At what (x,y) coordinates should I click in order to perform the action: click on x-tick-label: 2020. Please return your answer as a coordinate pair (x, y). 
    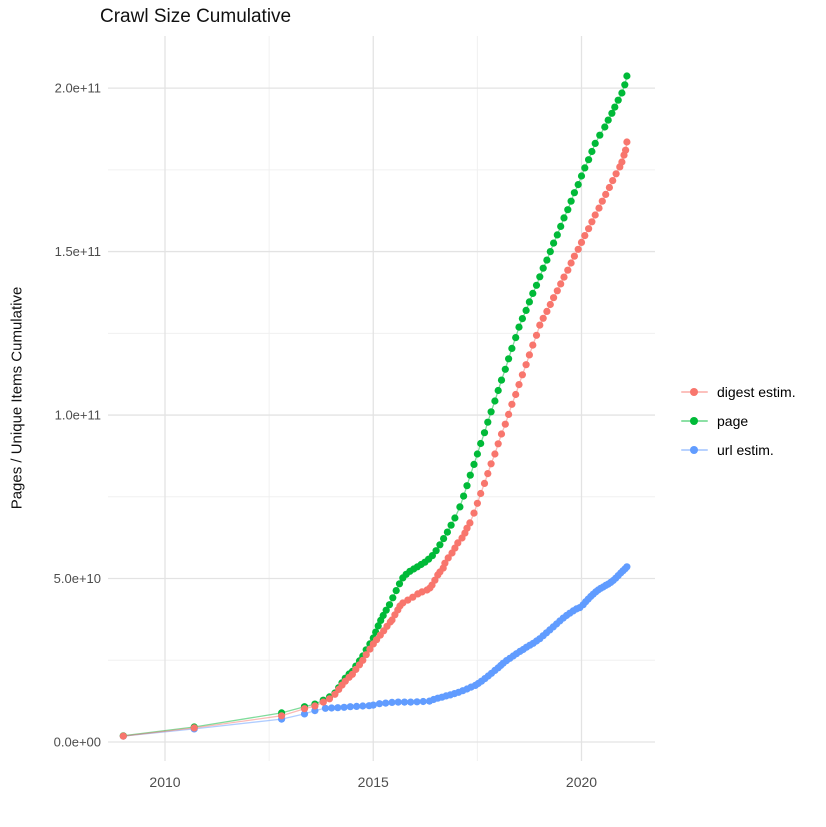
    Looking at the image, I should click on (581, 782).